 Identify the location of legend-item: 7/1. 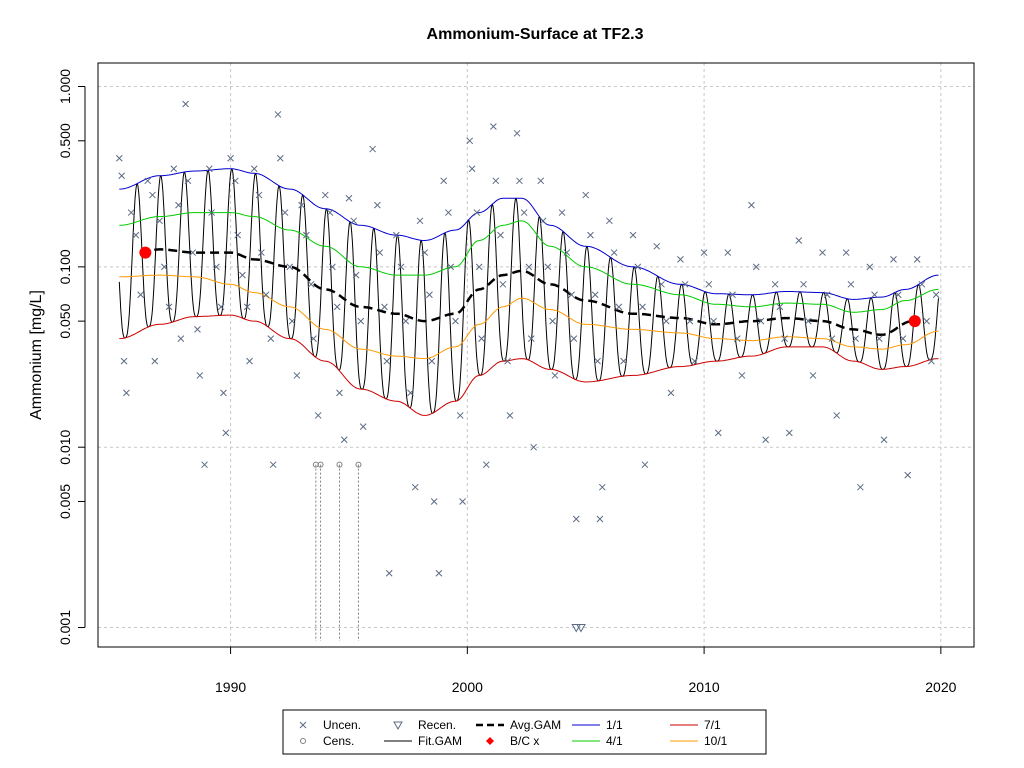
(695, 725).